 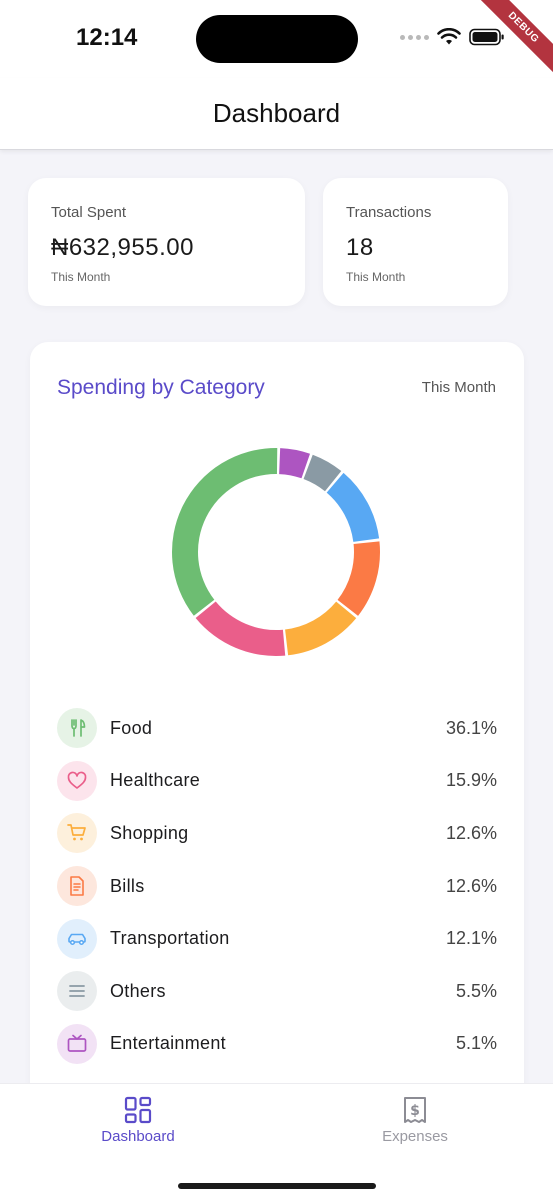 What do you see at coordinates (224, 532) in the screenshot?
I see `donut-slice-food` at bounding box center [224, 532].